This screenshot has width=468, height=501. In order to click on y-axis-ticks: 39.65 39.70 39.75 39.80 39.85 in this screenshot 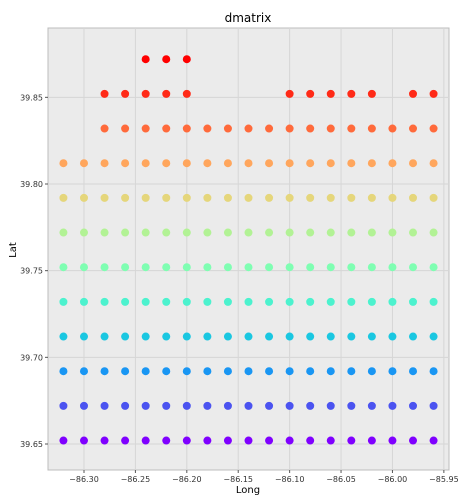, I will do `click(34, 271)`.